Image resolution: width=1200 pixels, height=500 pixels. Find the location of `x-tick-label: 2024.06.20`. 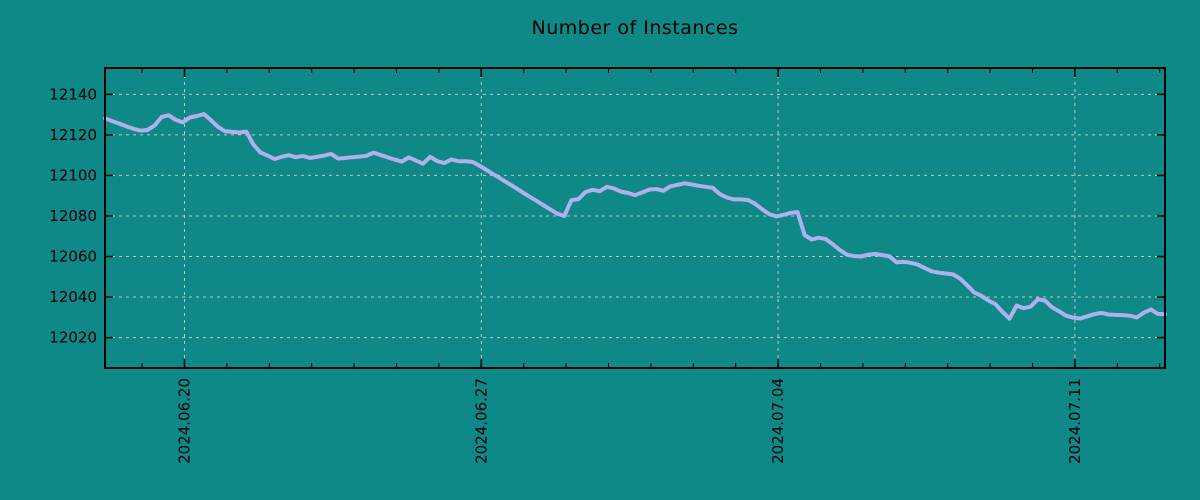

x-tick-label: 2024.06.20 is located at coordinates (185, 421).